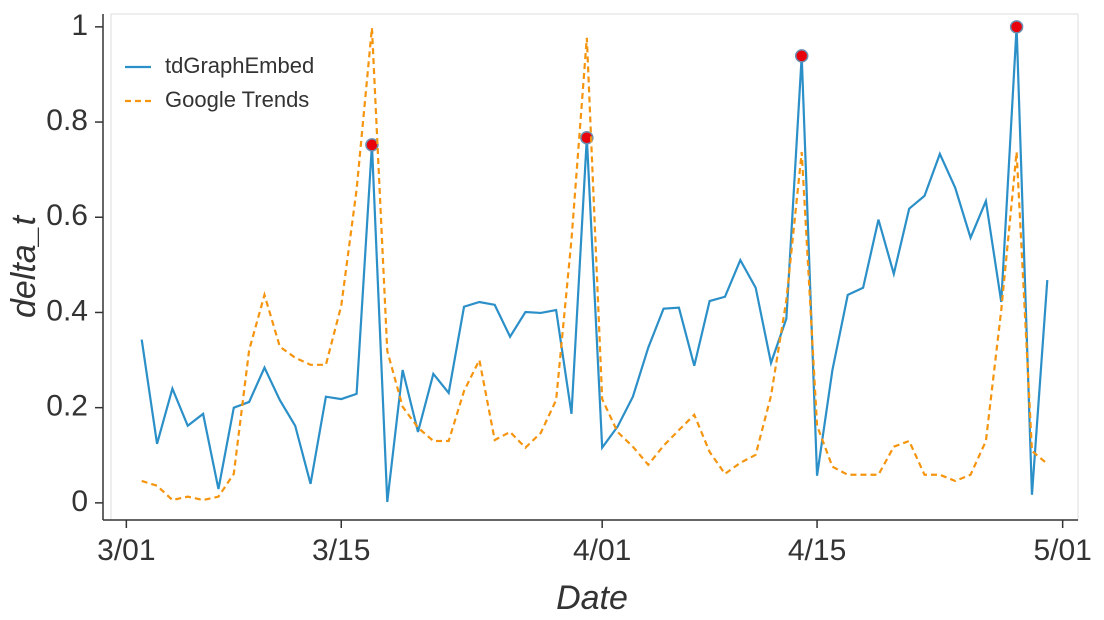  Describe the element at coordinates (239, 65) in the screenshot. I see `legend-label: tdGraphEmbed` at that location.